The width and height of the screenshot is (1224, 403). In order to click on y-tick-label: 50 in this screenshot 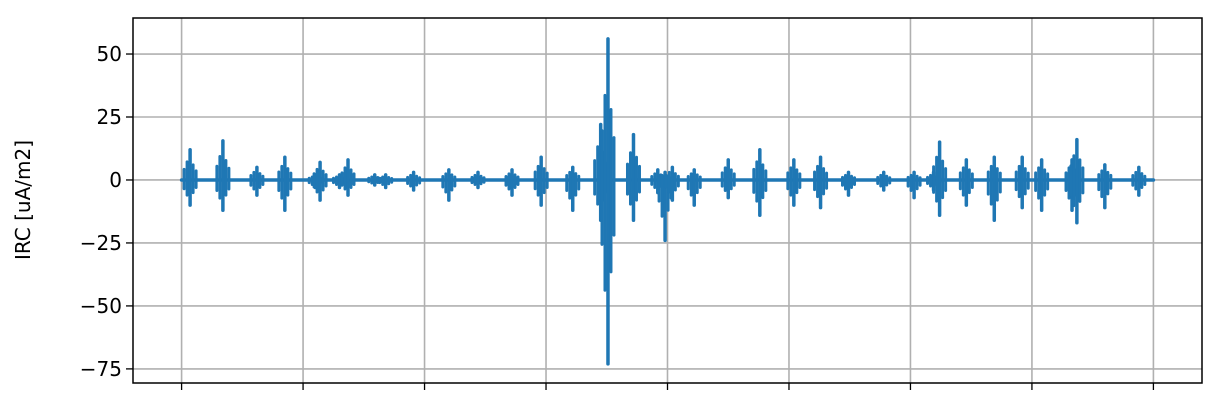, I will do `click(109, 54)`.